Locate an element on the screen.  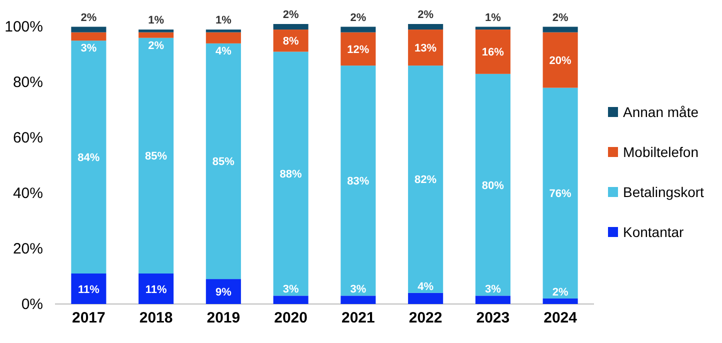
legend-label: Kontantar is located at coordinates (653, 232).